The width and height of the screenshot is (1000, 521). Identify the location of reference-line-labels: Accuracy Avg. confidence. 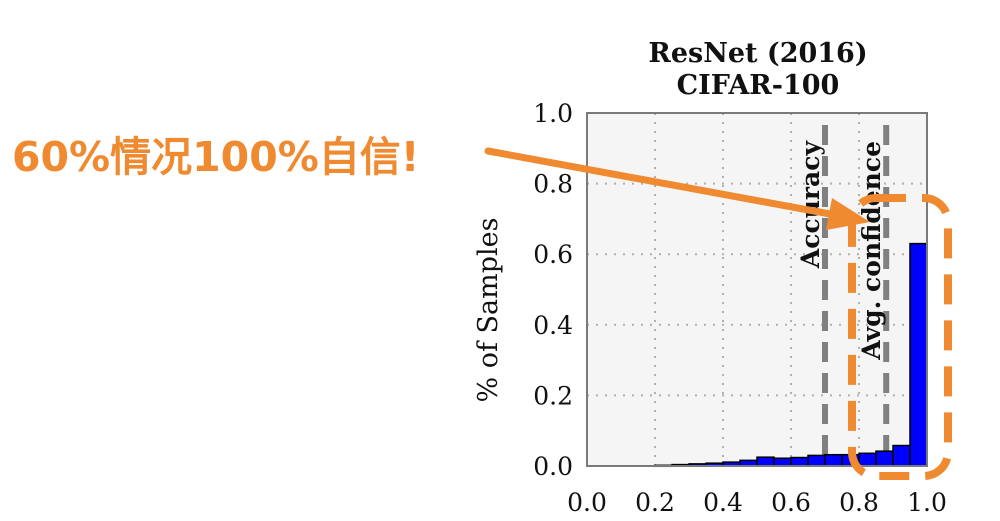
(841, 250).